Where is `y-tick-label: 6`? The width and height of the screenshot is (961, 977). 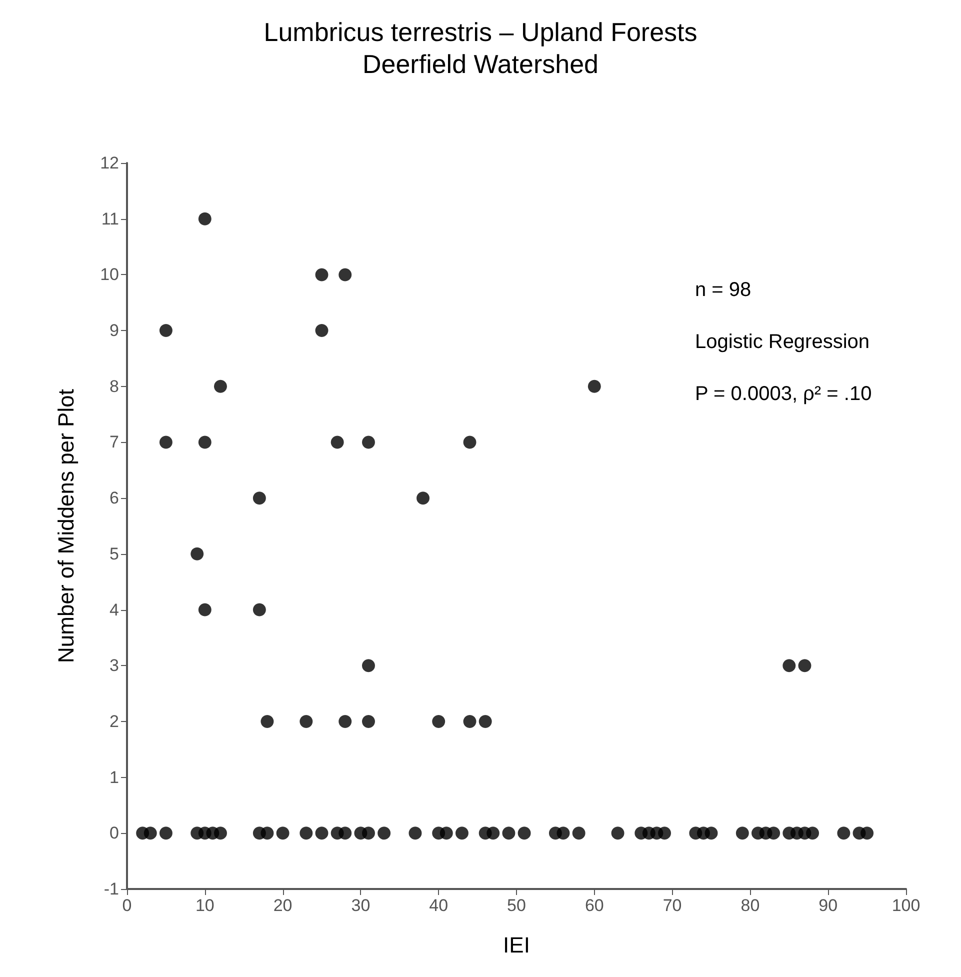
y-tick-label: 6 is located at coordinates (114, 498).